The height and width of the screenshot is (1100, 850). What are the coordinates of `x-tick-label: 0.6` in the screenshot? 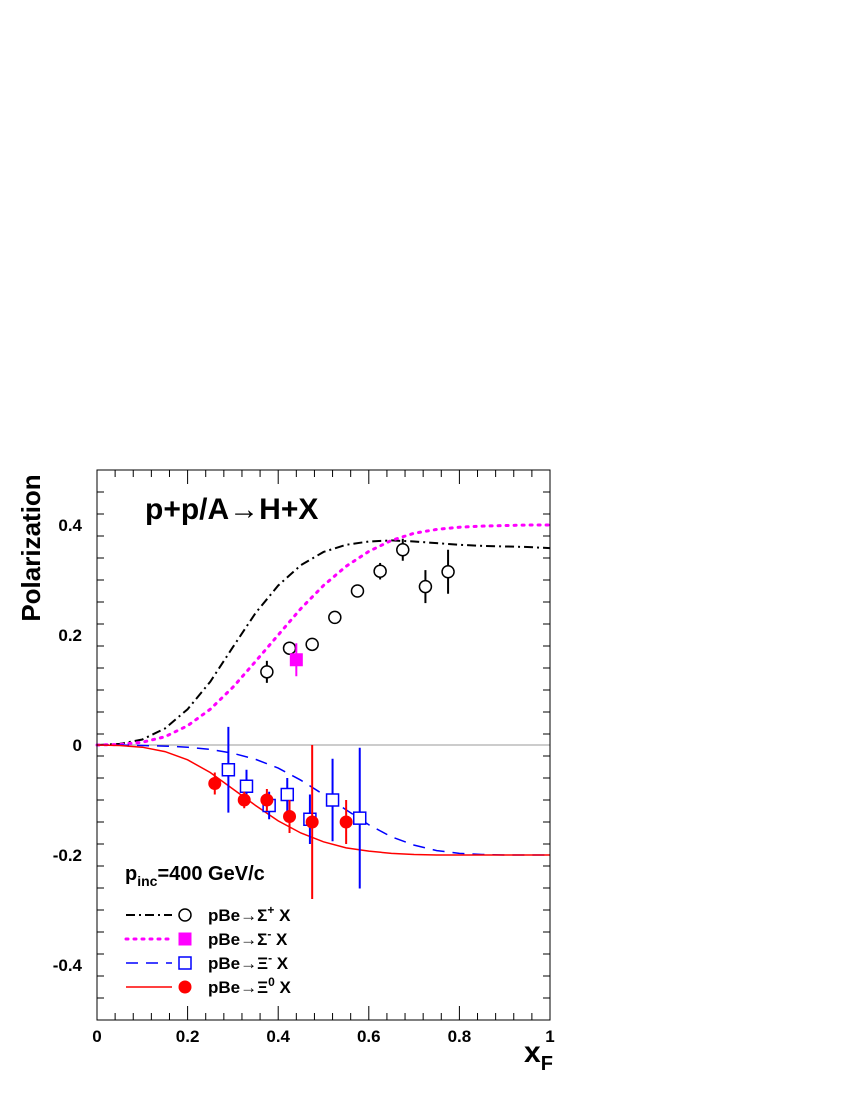 It's located at (369, 1036).